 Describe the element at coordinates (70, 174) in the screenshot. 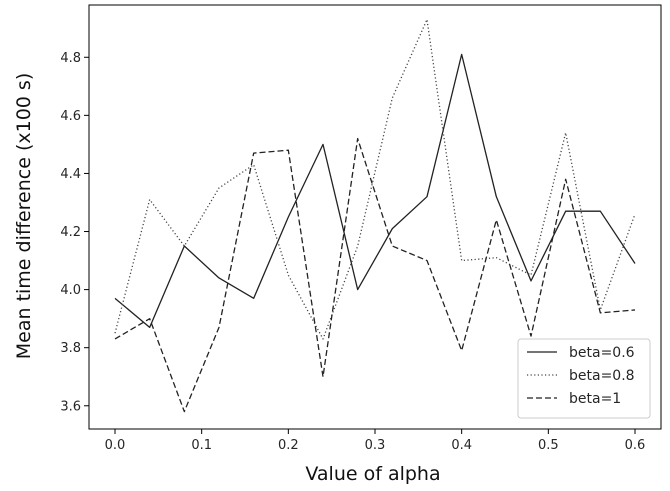

I see `y-tick-label: 4.4` at that location.